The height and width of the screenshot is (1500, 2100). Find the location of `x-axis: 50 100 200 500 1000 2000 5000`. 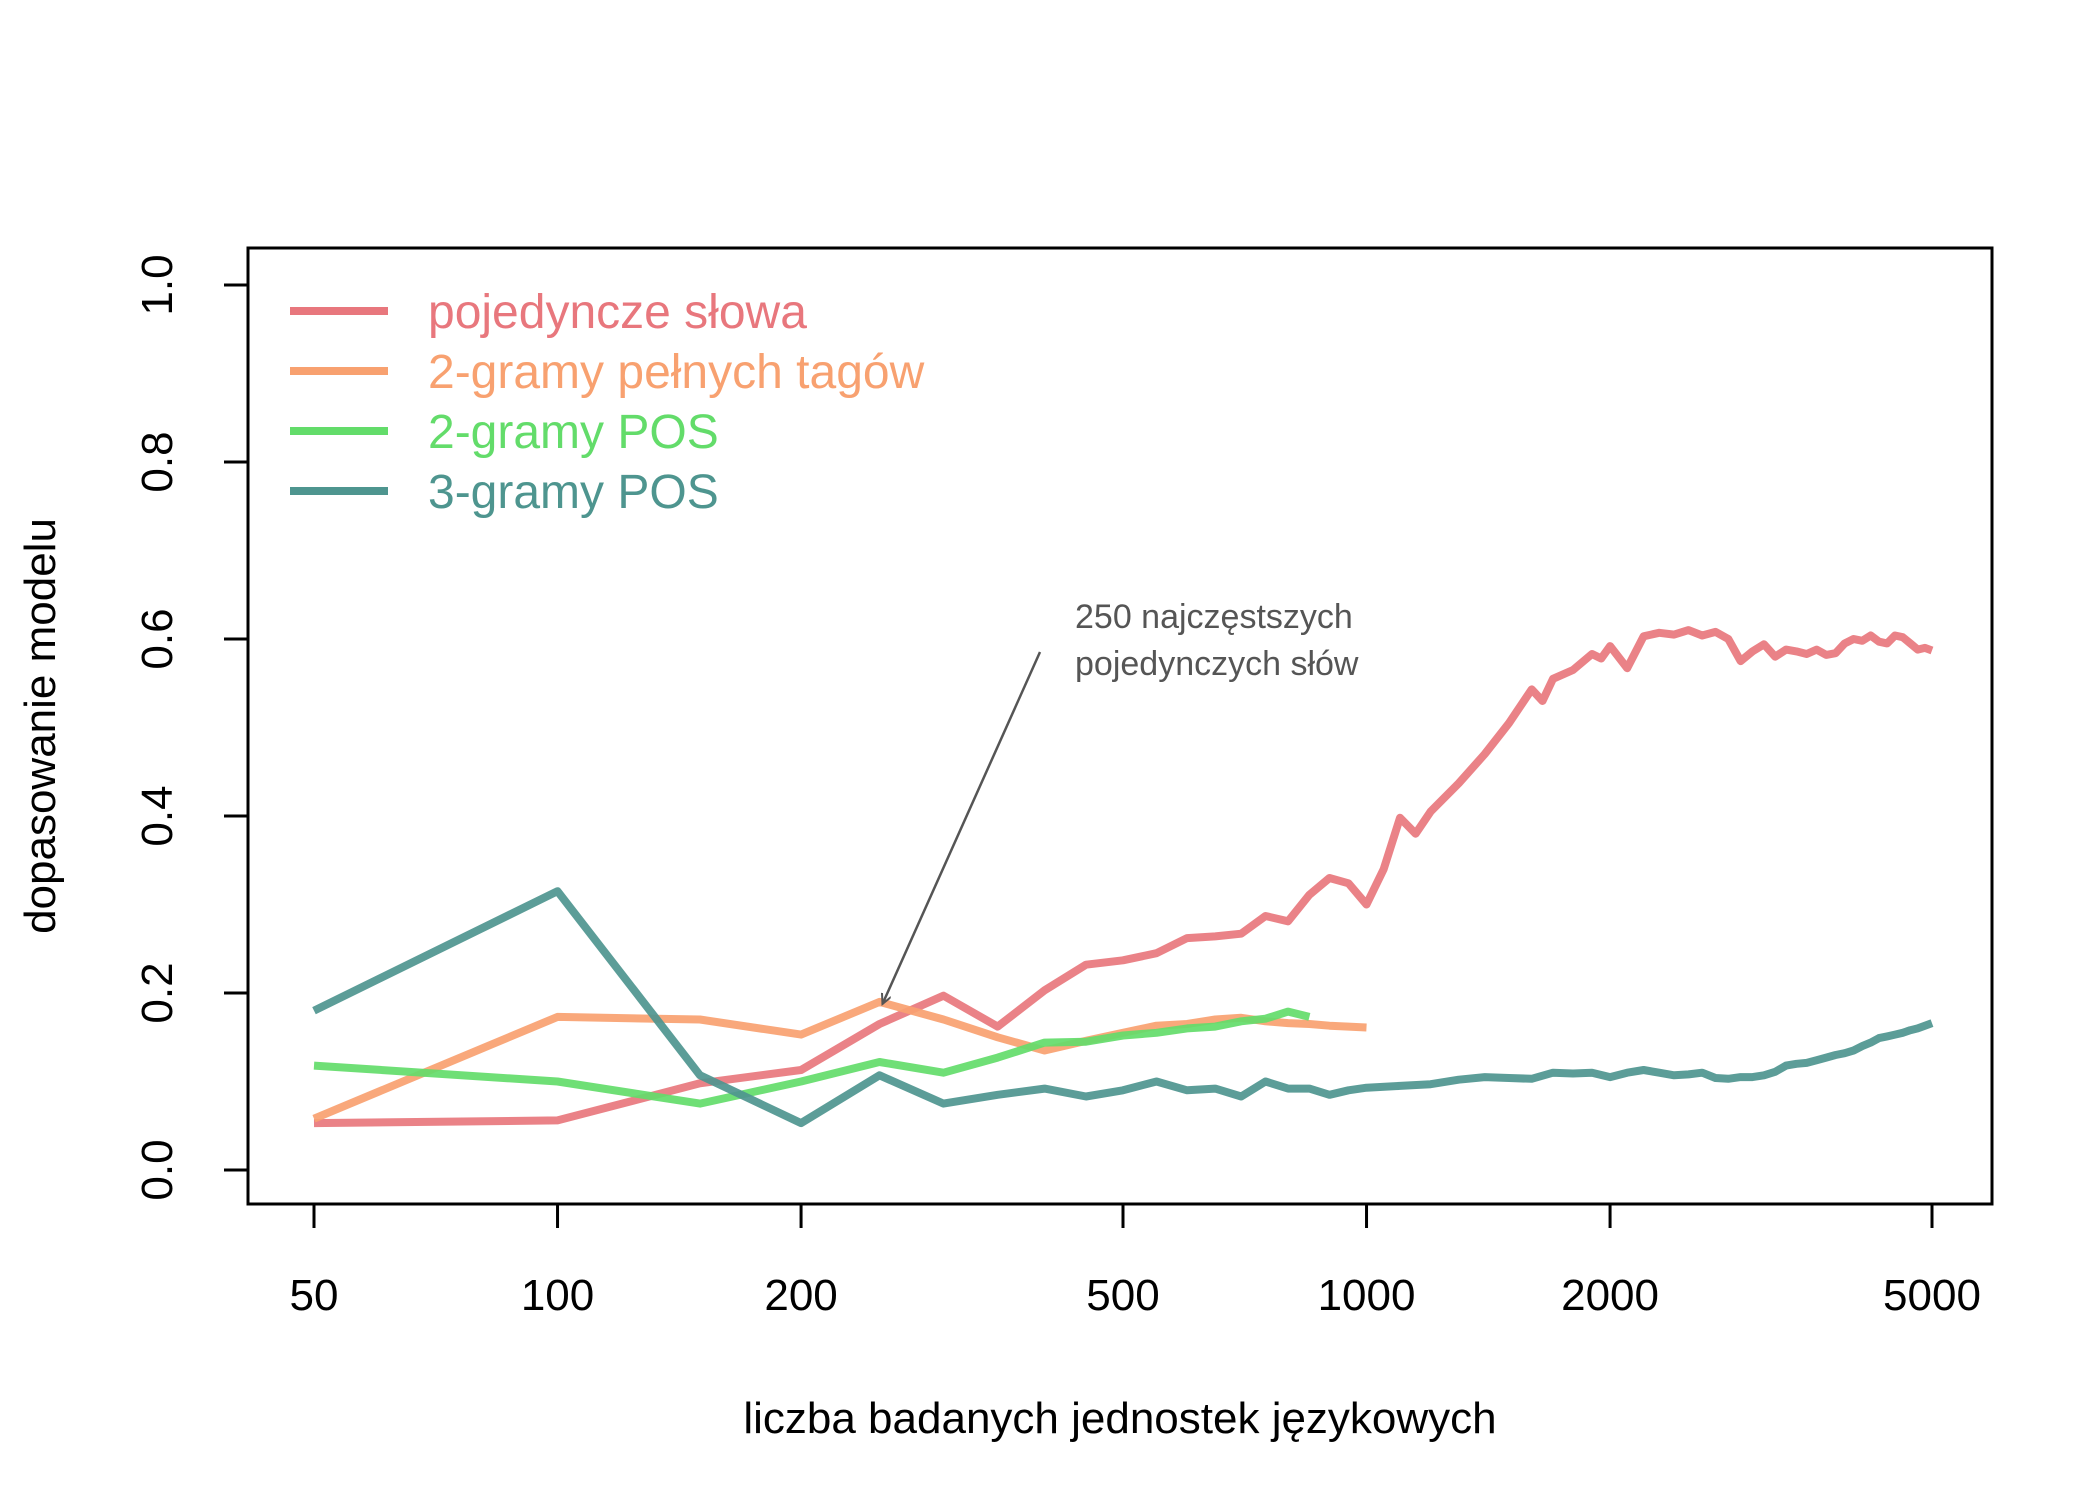

x-axis: 50 100 200 500 1000 2000 5000 is located at coordinates (1135, 1261).